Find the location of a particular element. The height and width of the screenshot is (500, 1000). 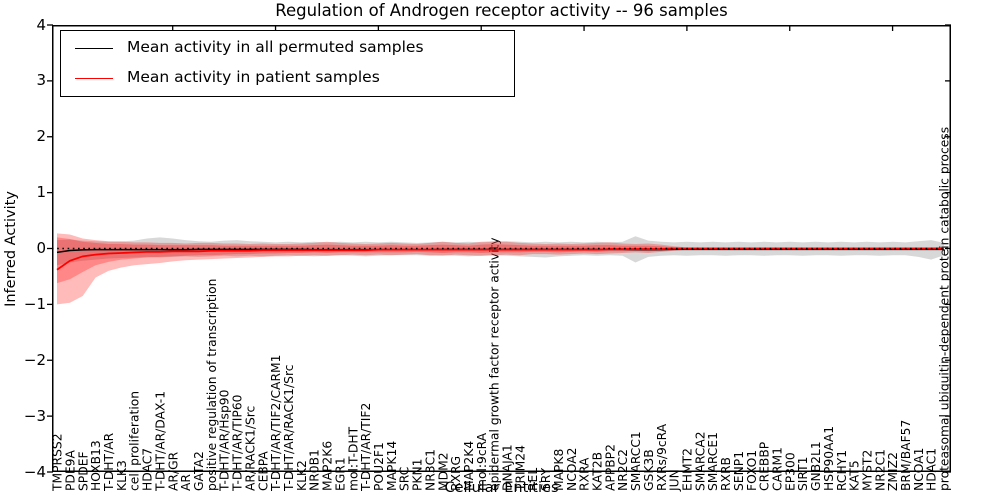

legend-label-permuted: Mean activity in all permuted samples is located at coordinates (275, 47).